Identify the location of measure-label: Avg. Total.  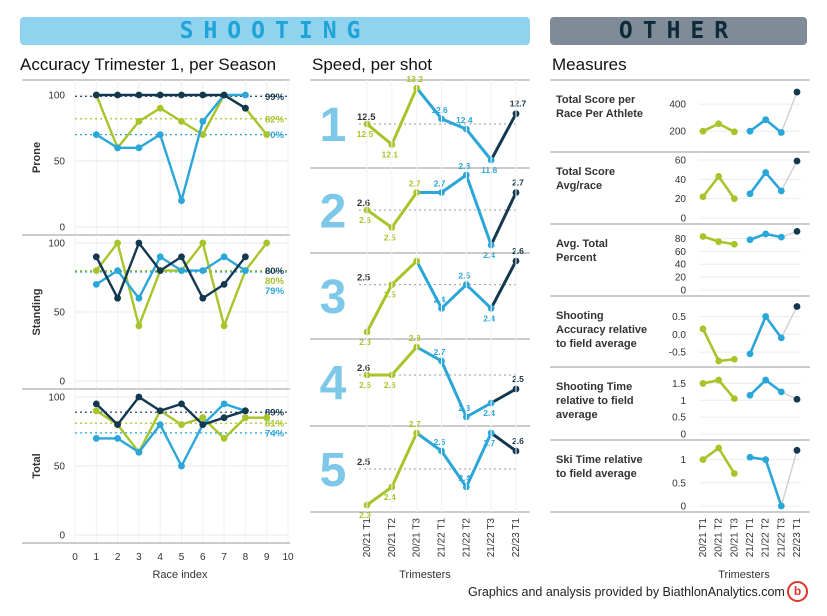
(582, 244).